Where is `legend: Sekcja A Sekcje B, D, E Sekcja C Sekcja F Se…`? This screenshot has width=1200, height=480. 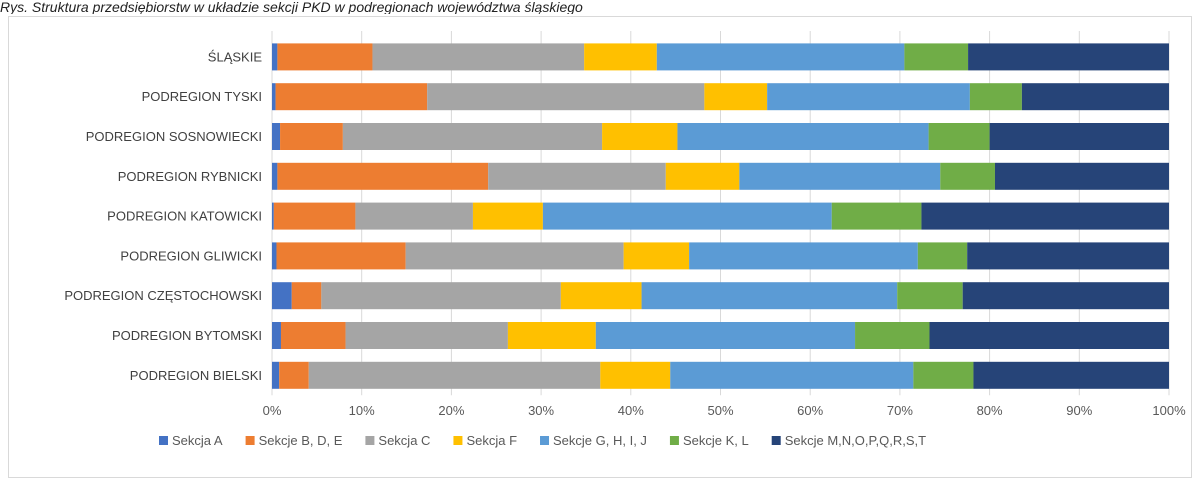 legend: Sekcja A Sekcje B, D, E Sekcja C Sekcja F Se… is located at coordinates (542, 440).